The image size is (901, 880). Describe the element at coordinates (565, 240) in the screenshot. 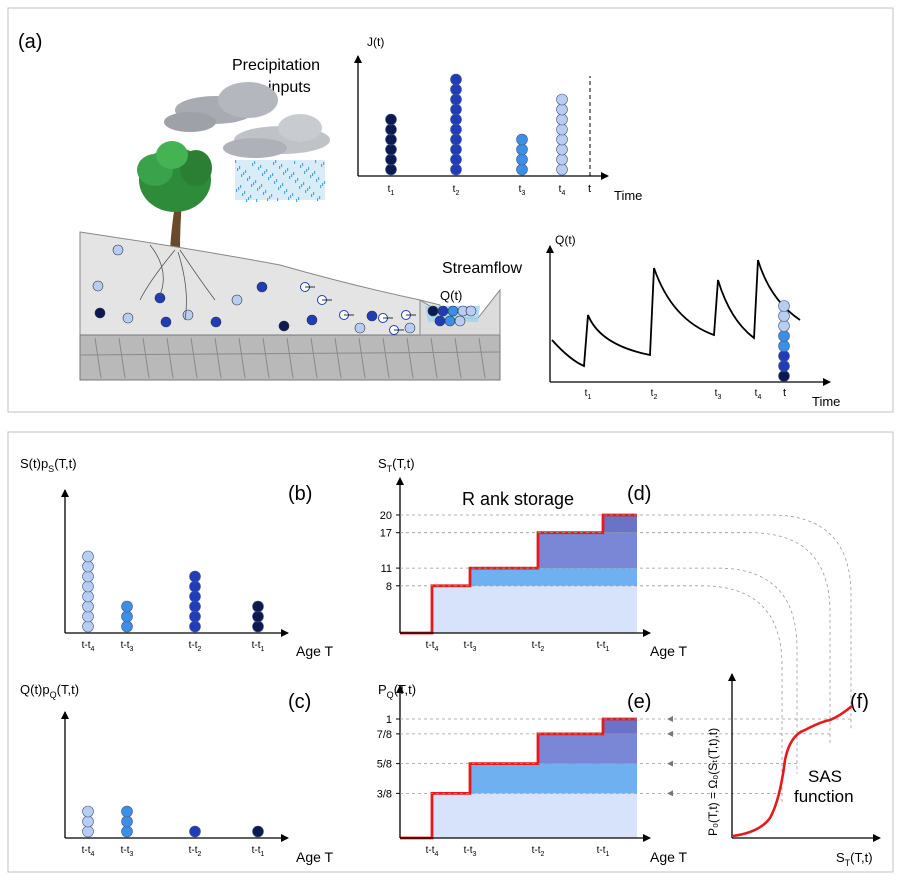

I see `streamflow-y-label: Q(t)` at that location.